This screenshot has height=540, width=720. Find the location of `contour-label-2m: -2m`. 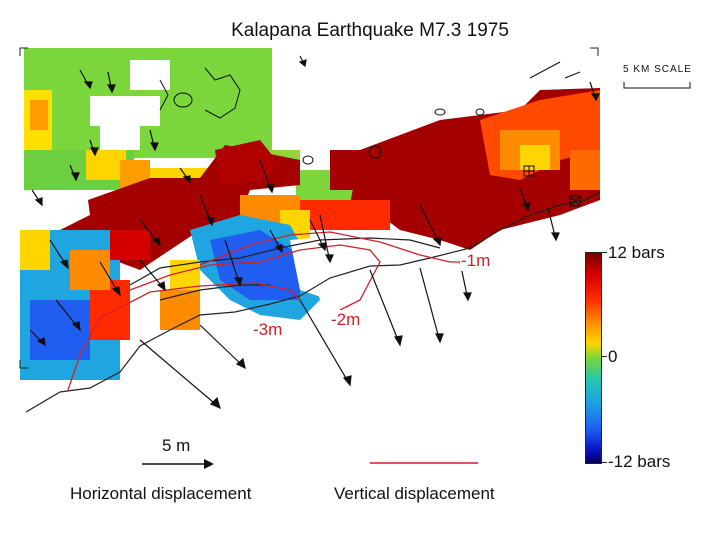

contour-label-2m: -2m is located at coordinates (346, 320).